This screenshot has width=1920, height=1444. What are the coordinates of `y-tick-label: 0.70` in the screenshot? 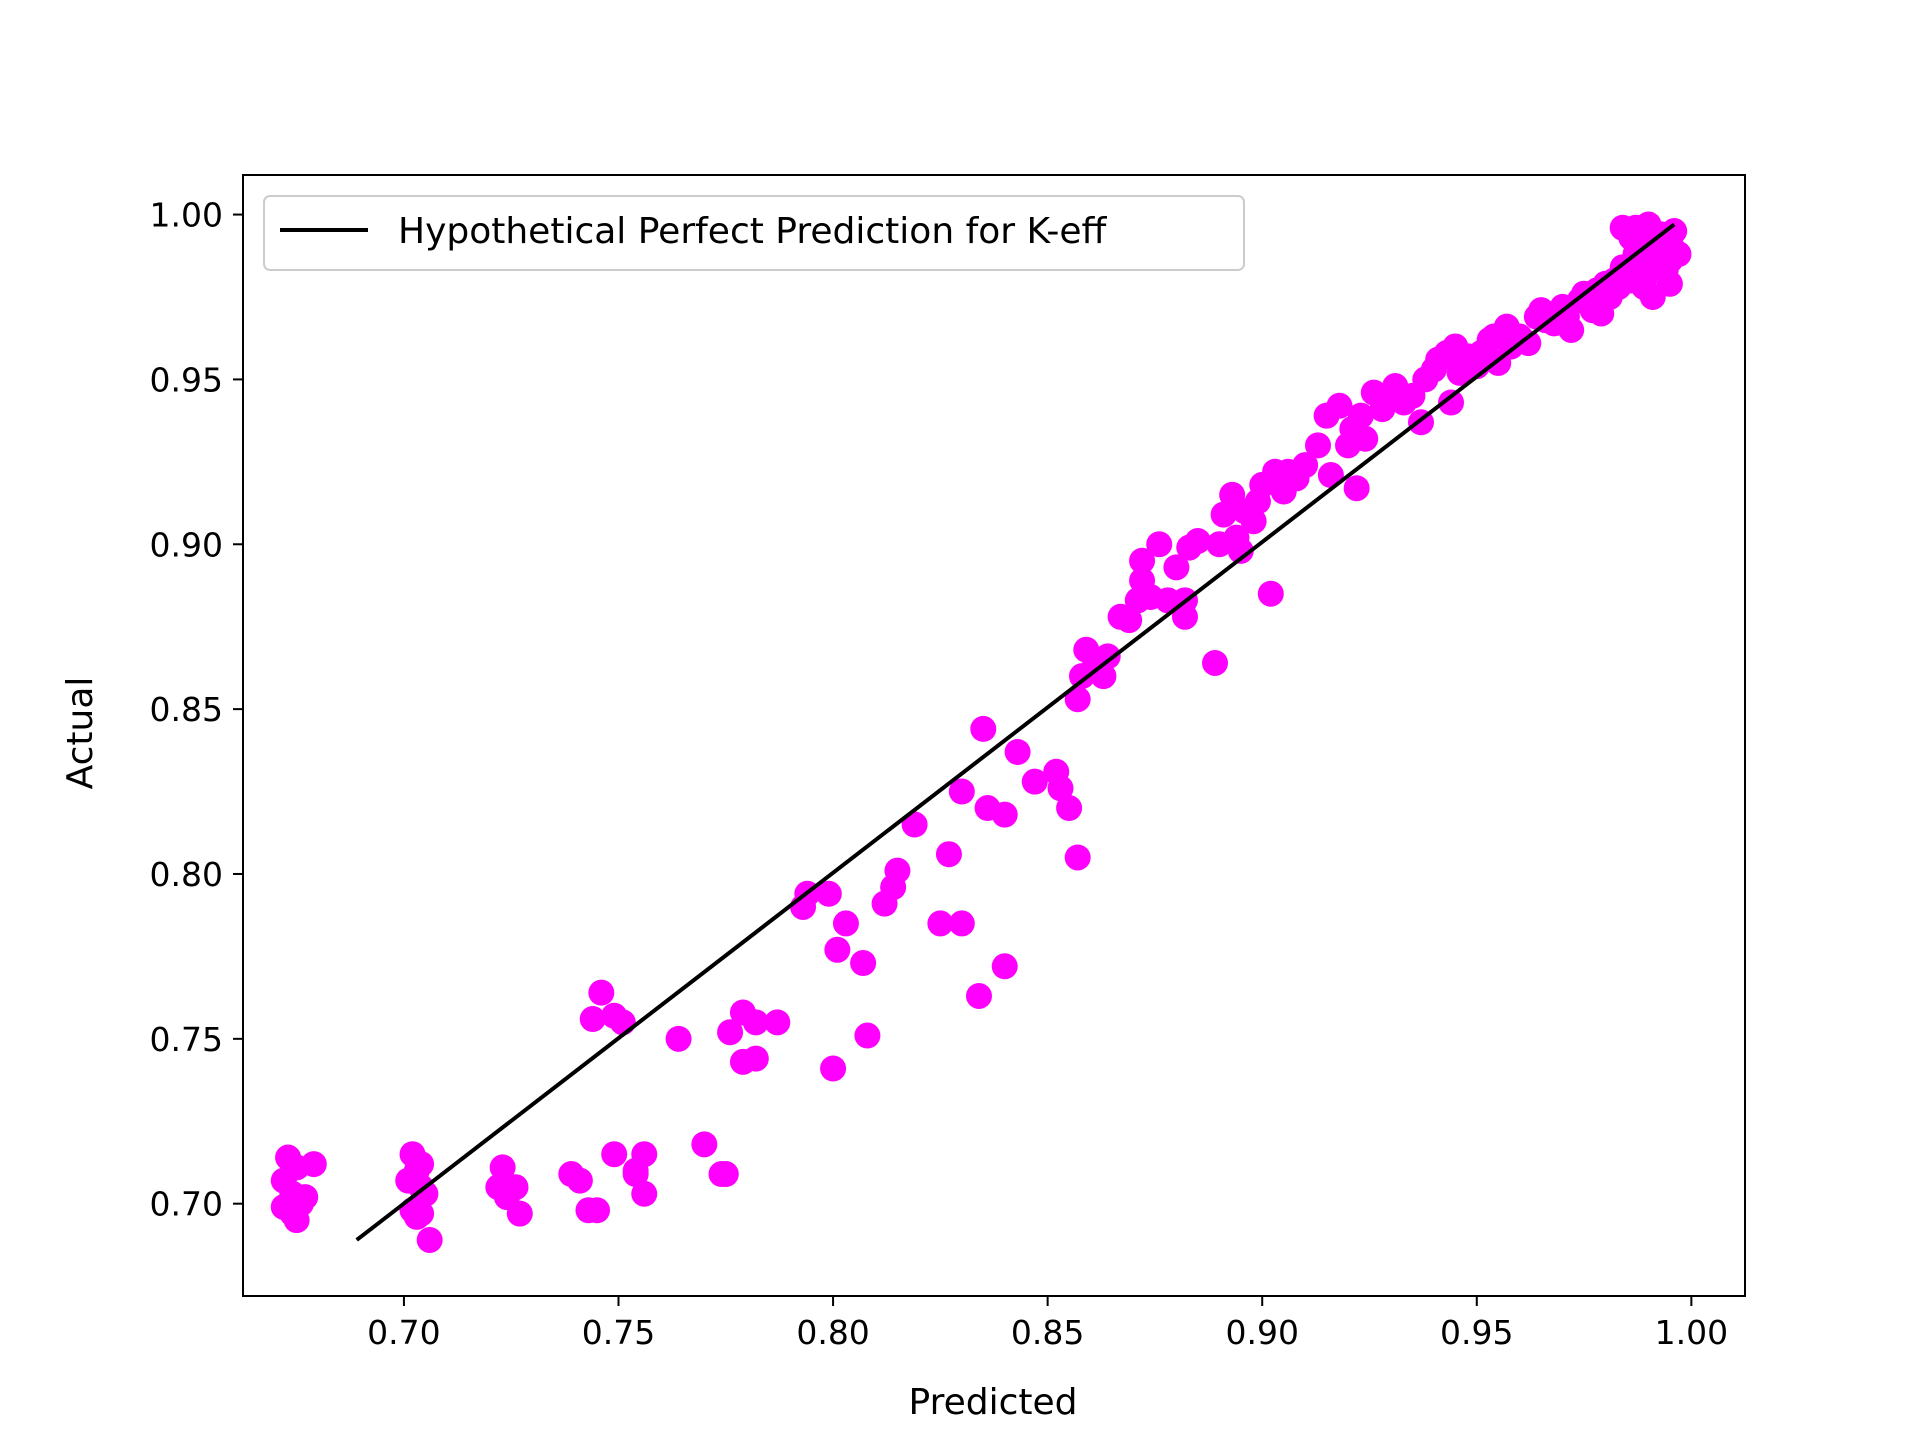 It's located at (186, 1204).